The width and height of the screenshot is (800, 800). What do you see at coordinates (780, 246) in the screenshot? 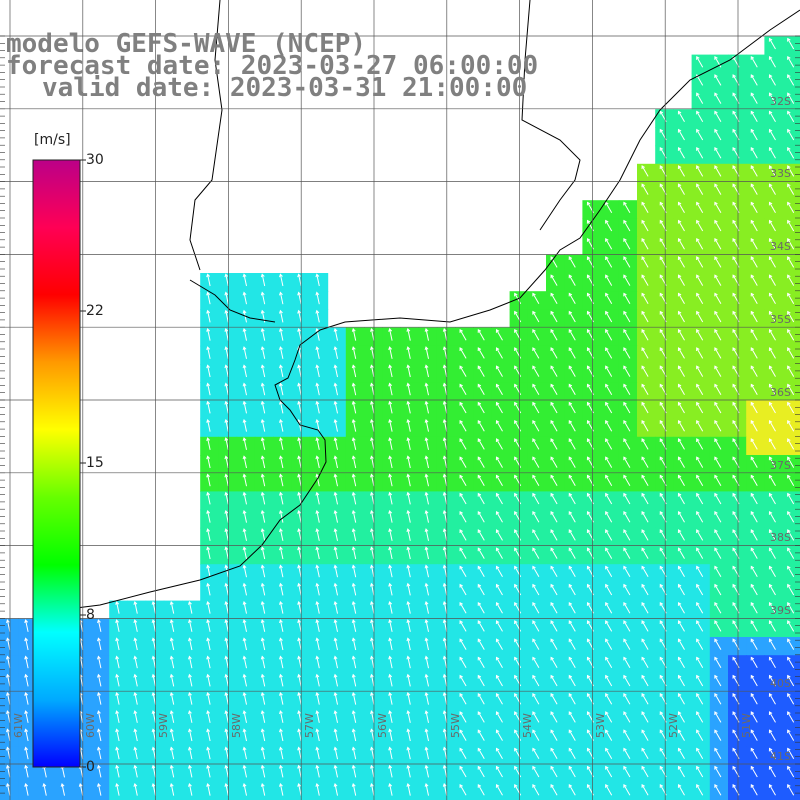
I see `lat-label: 34S` at bounding box center [780, 246].